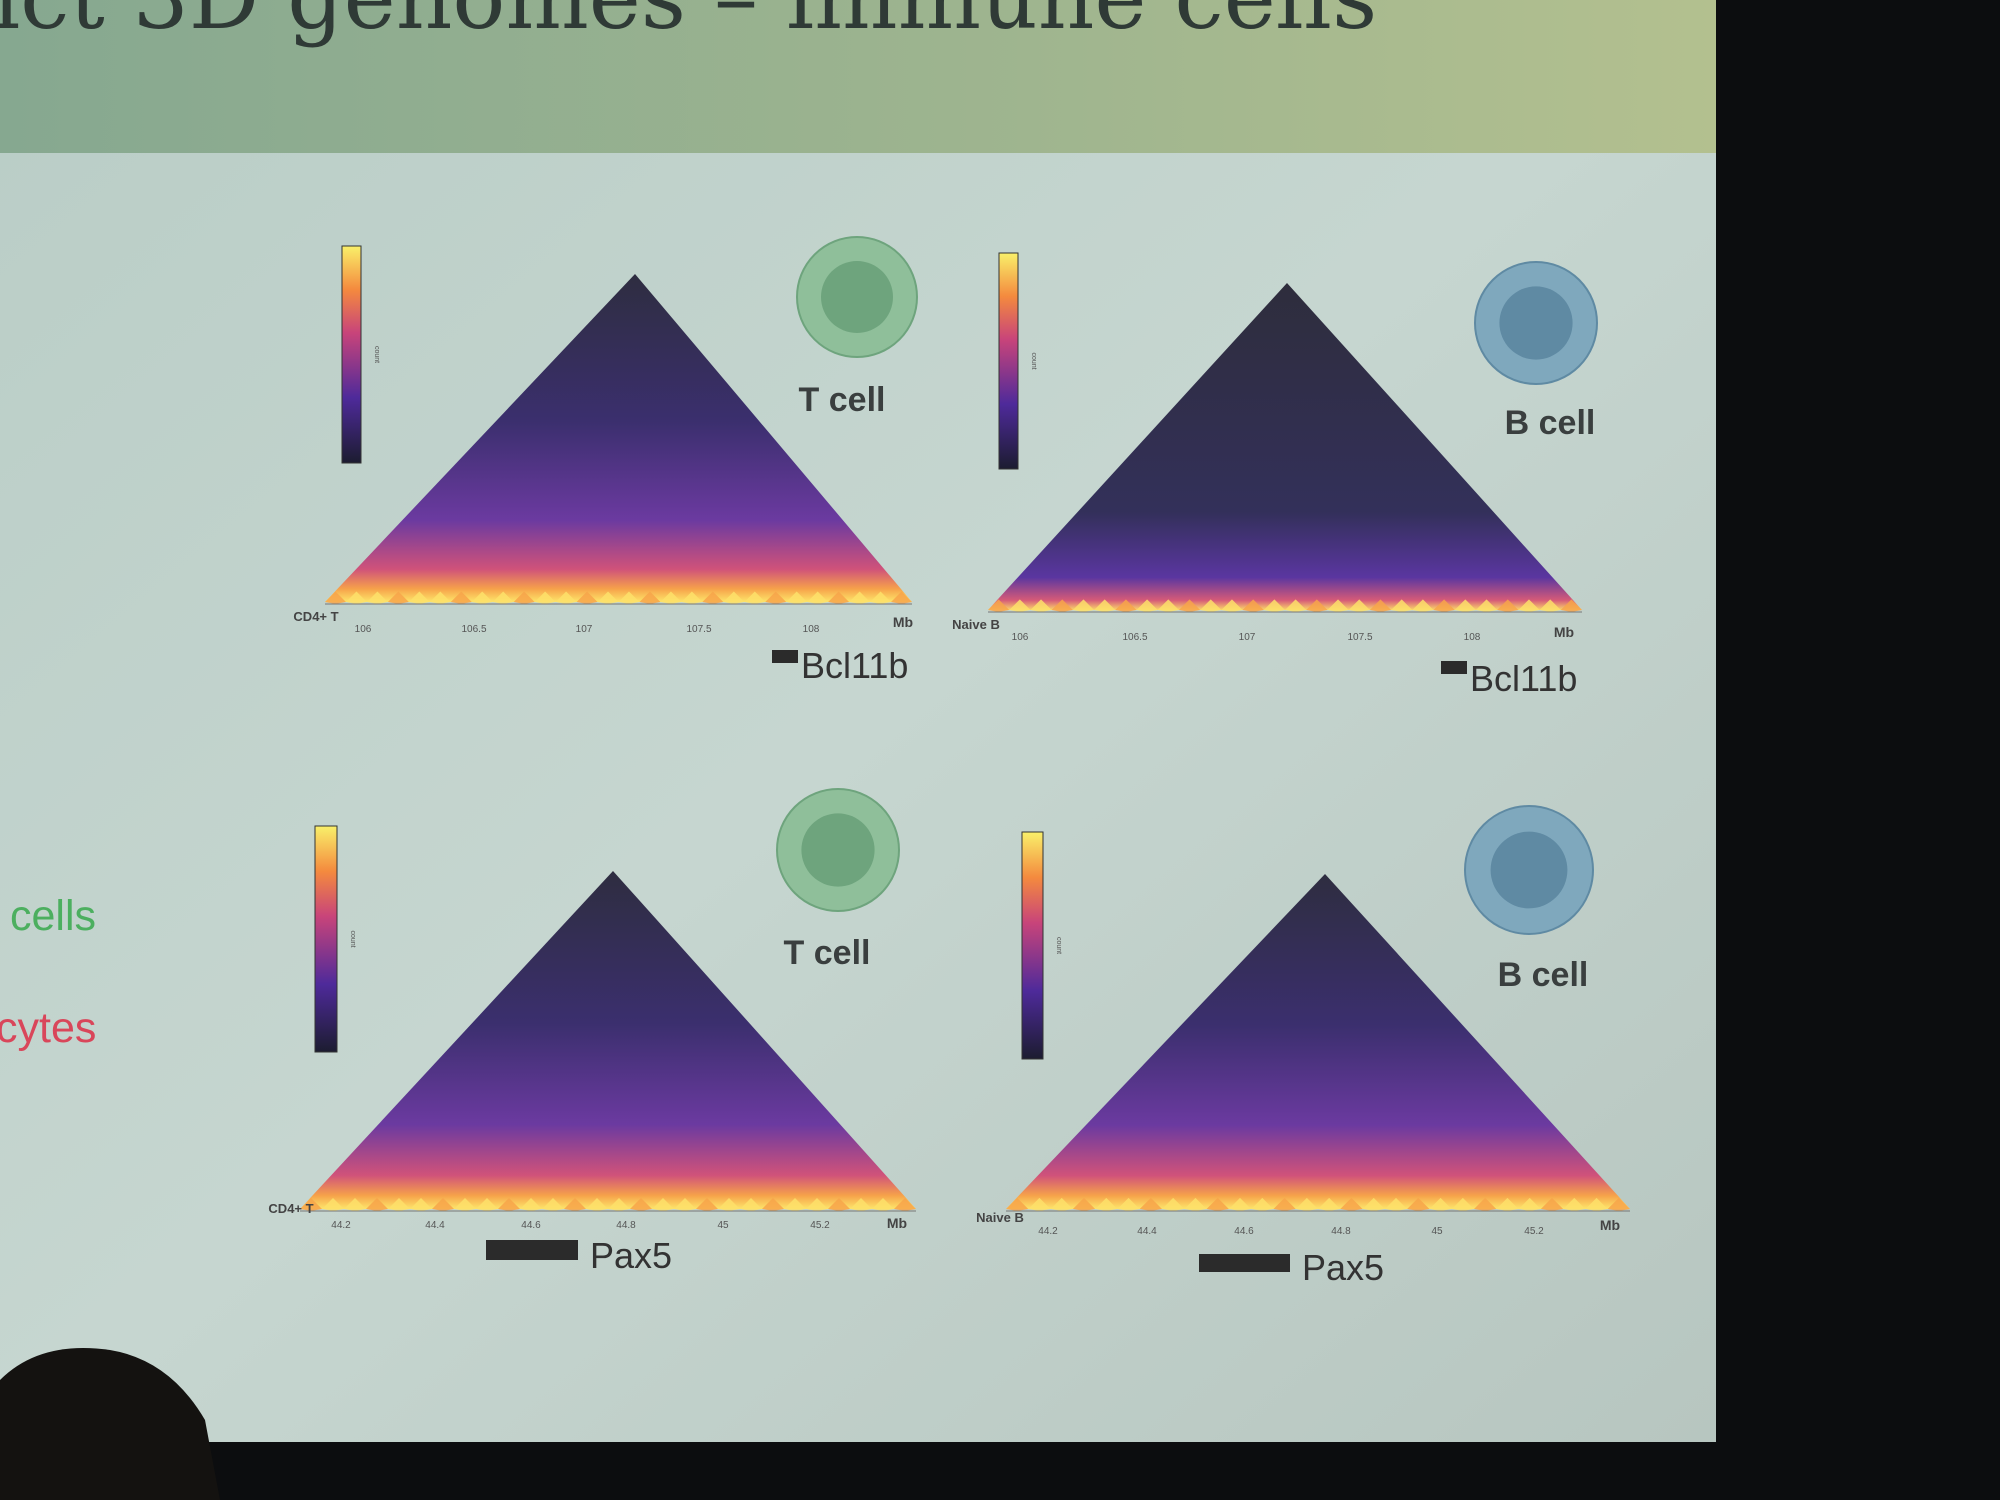 The width and height of the screenshot is (2000, 1500). I want to click on gene-label: Pax5, so click(1343, 1267).